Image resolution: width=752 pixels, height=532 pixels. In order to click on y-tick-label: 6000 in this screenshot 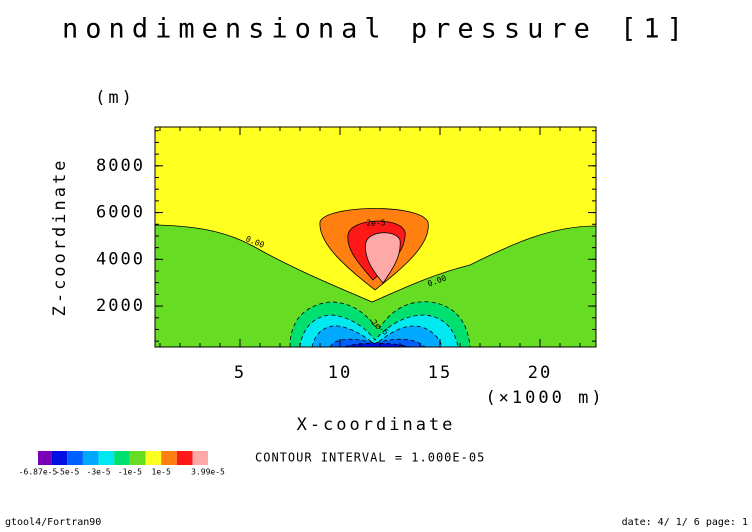, I will do `click(120, 213)`.